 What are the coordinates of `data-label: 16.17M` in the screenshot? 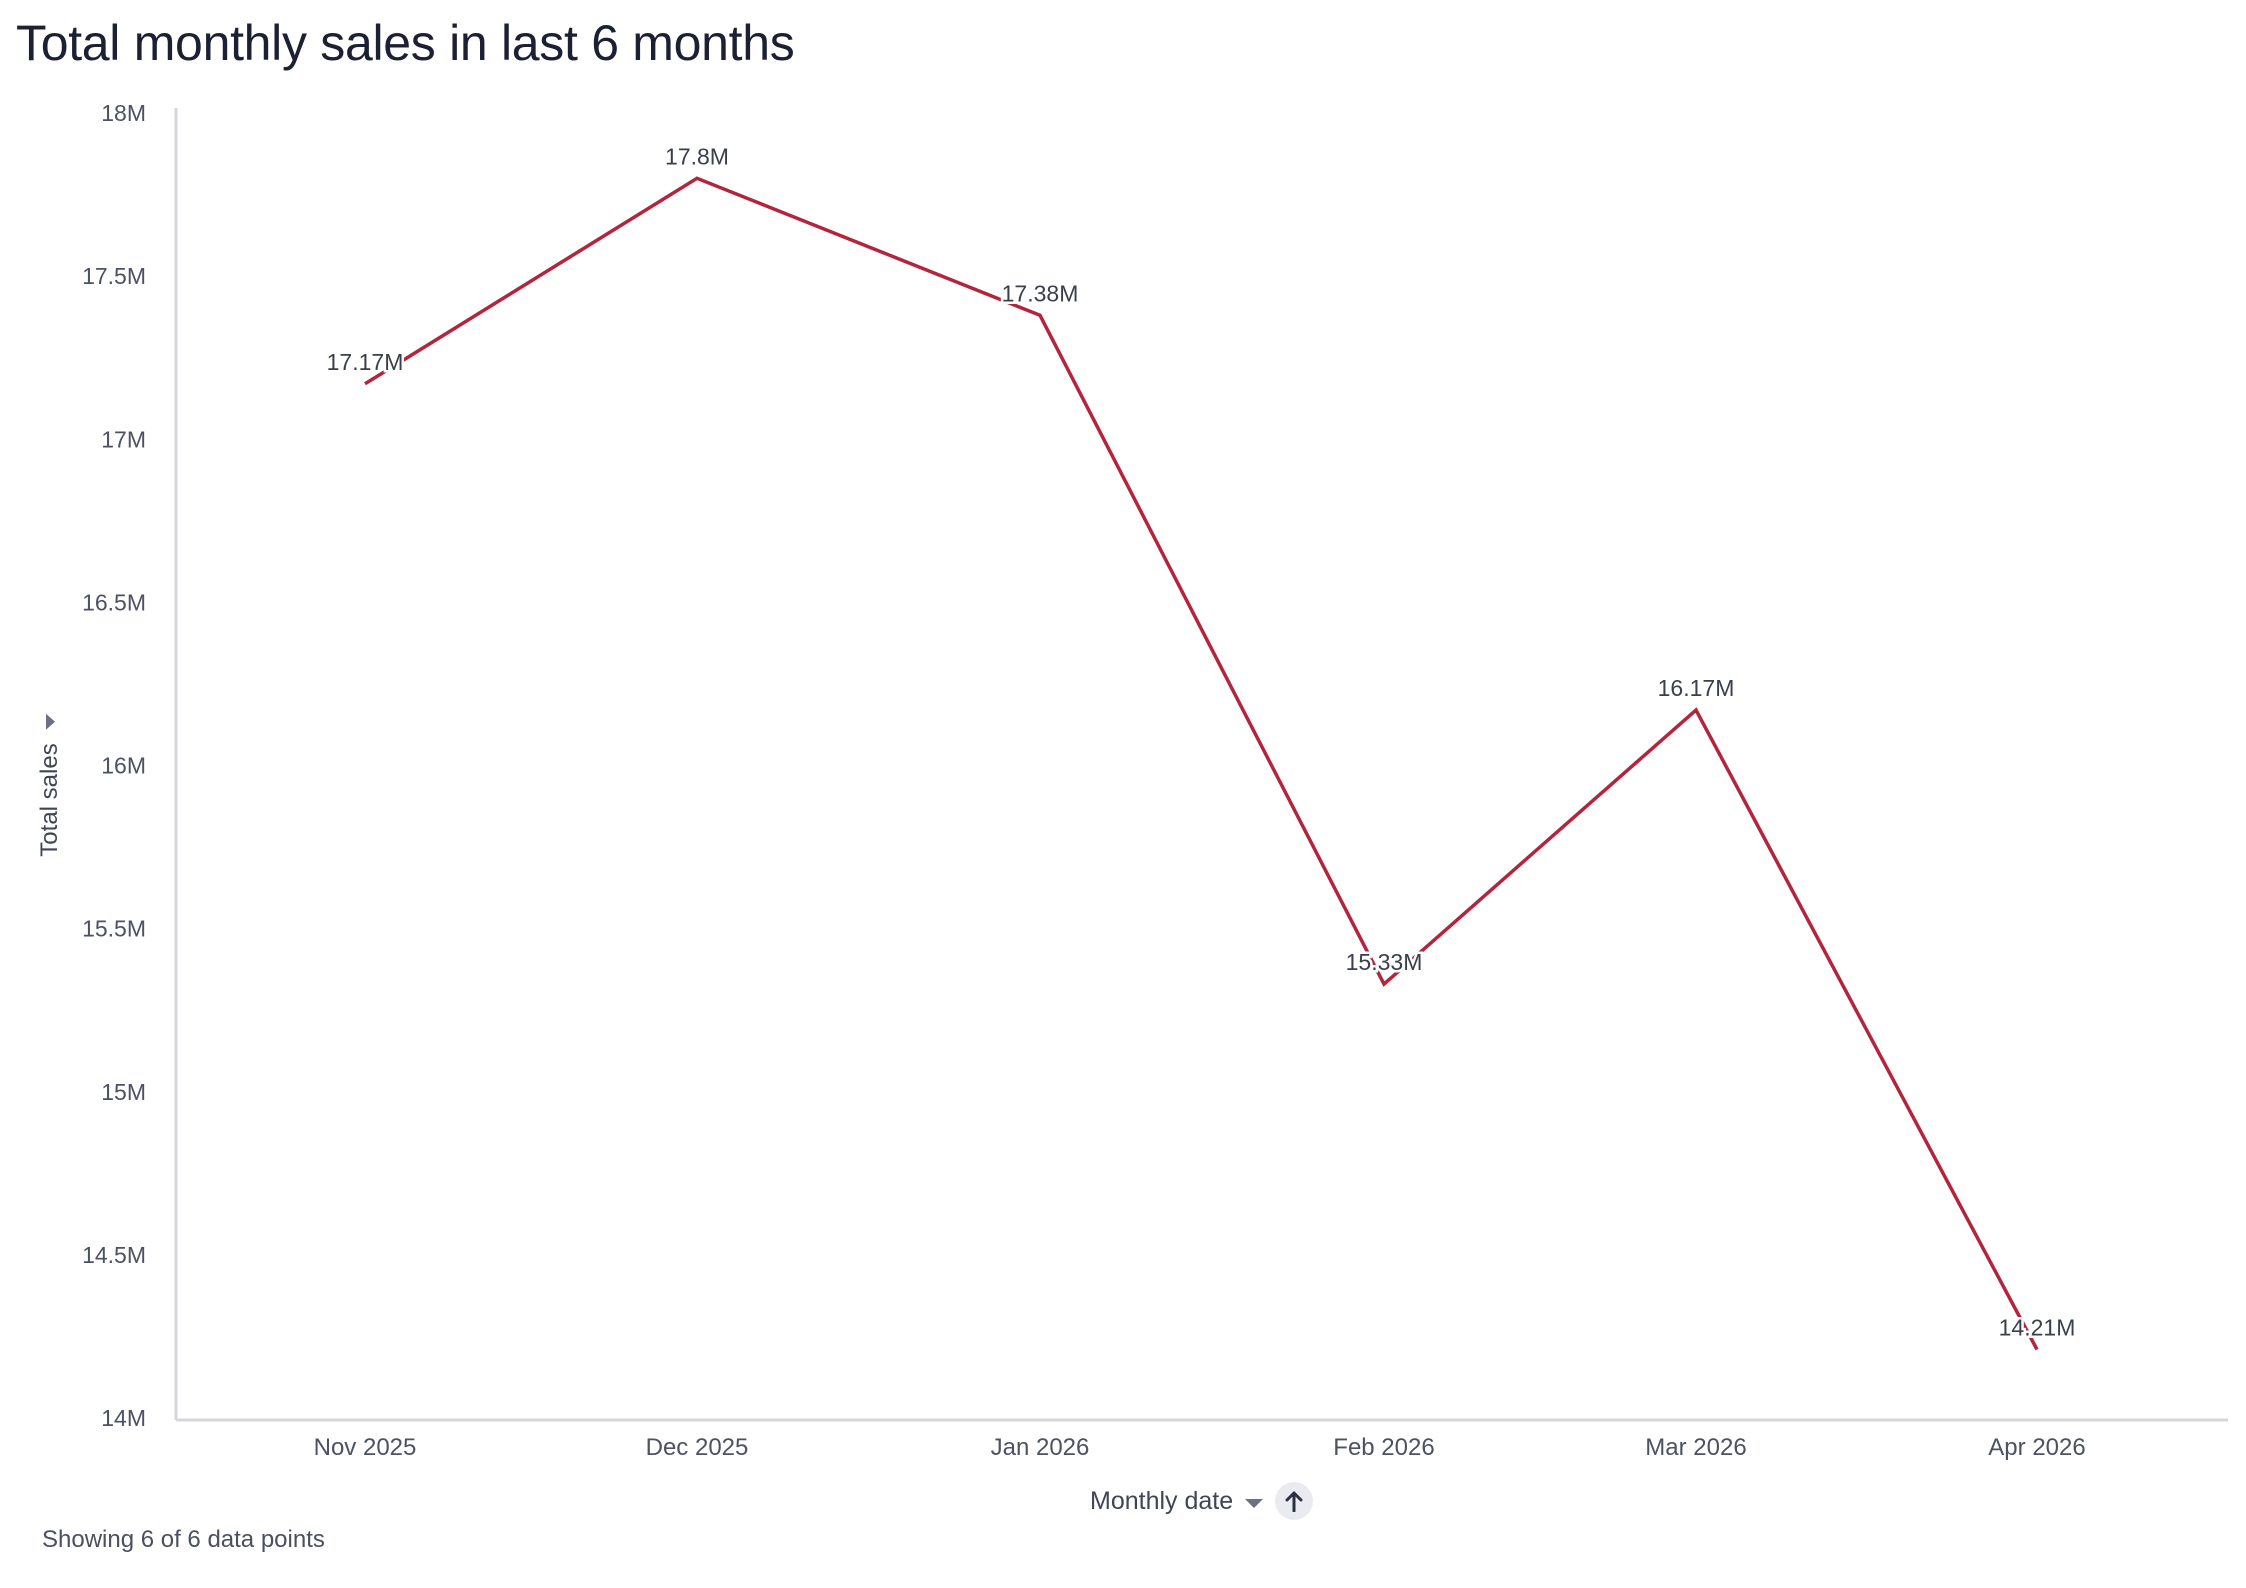 It's located at (1696, 688).